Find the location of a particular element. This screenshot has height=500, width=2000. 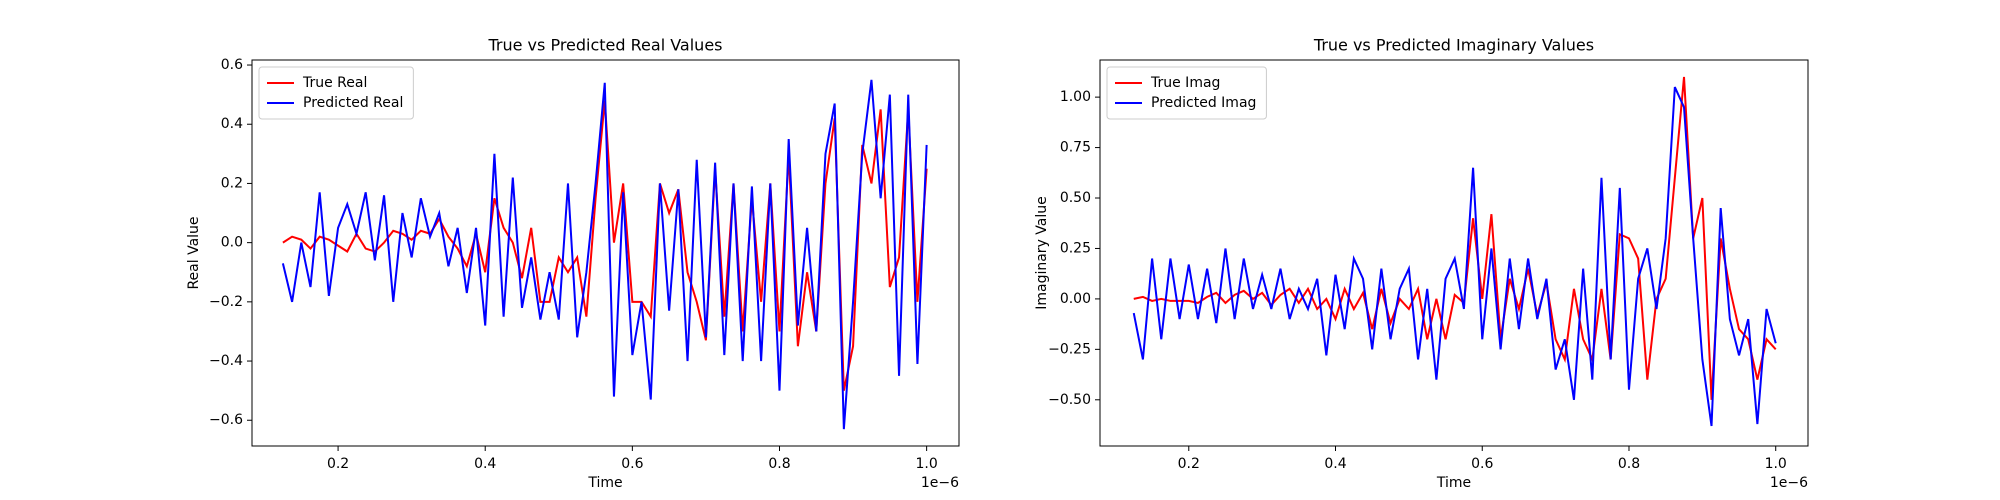

y-tick-label: −0.50 is located at coordinates (1069, 400).